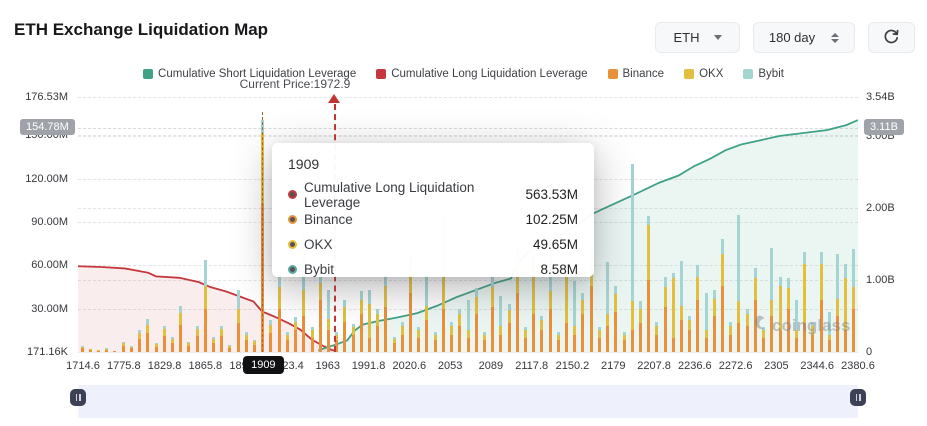 The image size is (927, 426). I want to click on refresh-button, so click(891, 37).